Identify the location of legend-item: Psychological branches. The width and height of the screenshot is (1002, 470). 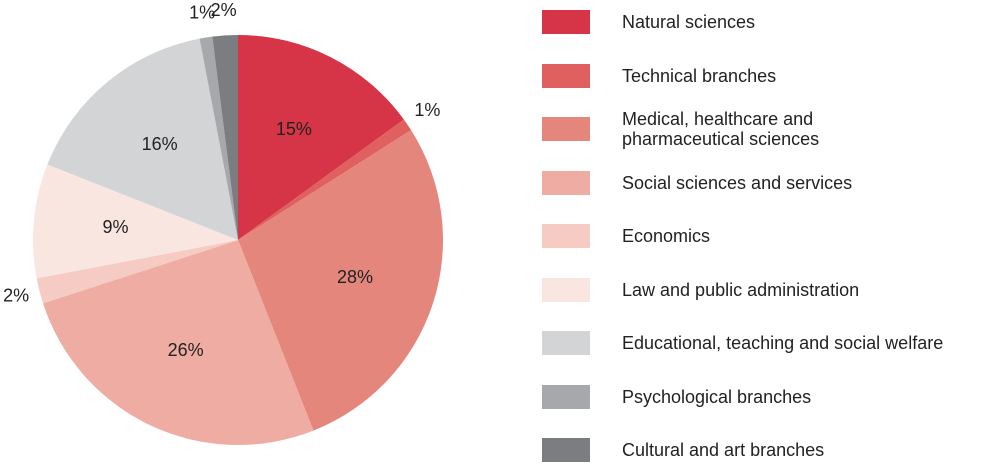
(676, 397).